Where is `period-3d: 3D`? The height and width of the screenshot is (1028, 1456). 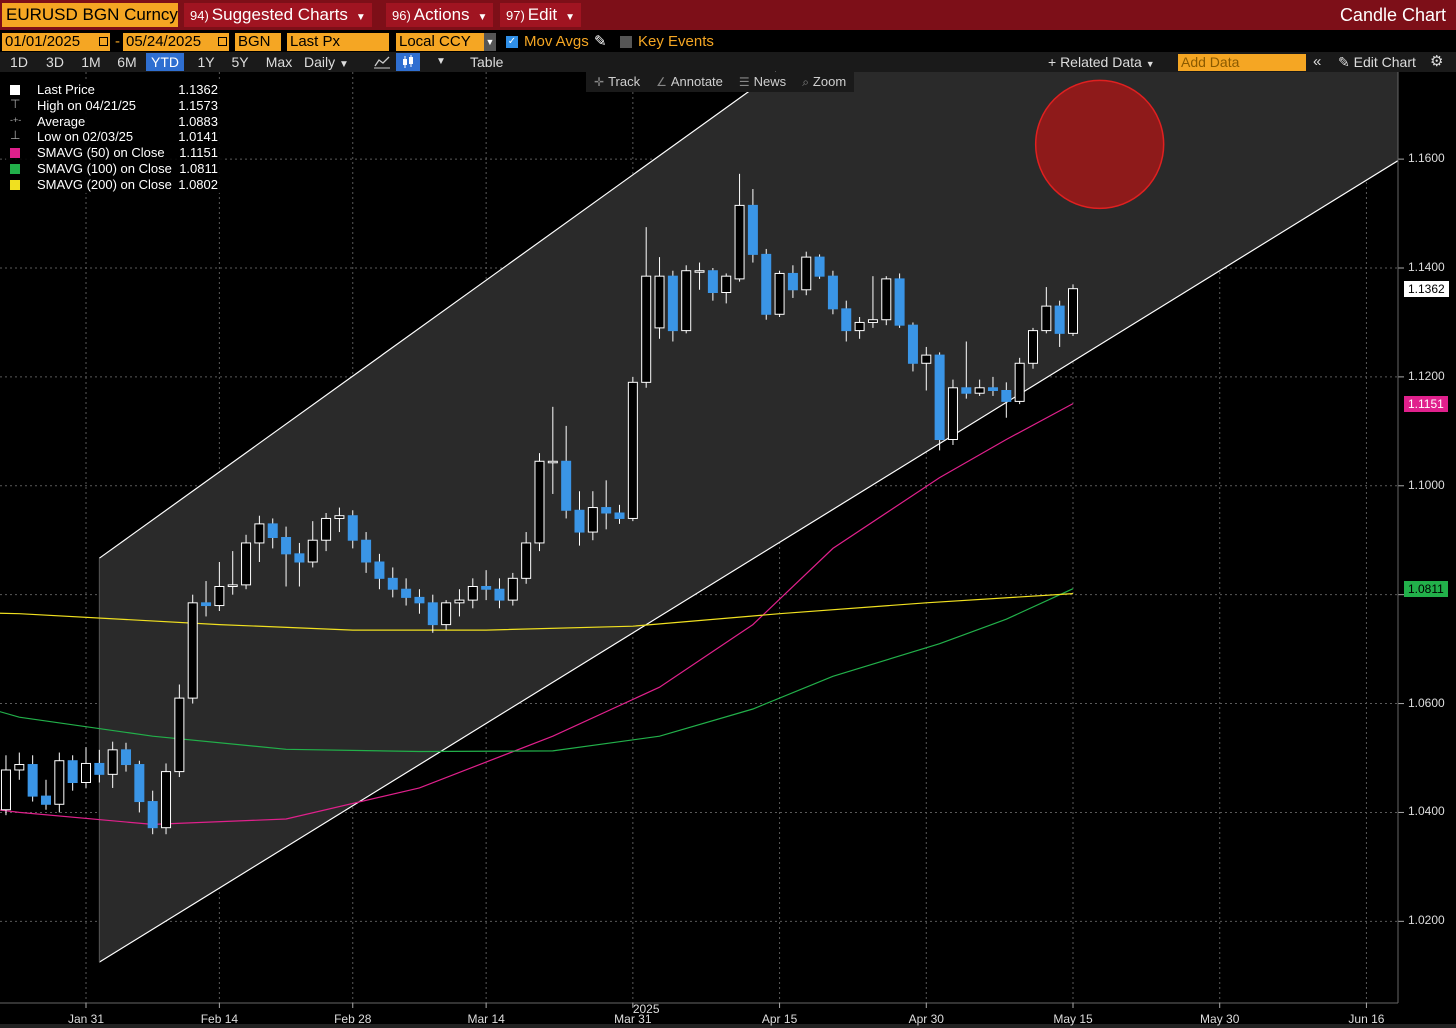
period-3d: 3D is located at coordinates (55, 62).